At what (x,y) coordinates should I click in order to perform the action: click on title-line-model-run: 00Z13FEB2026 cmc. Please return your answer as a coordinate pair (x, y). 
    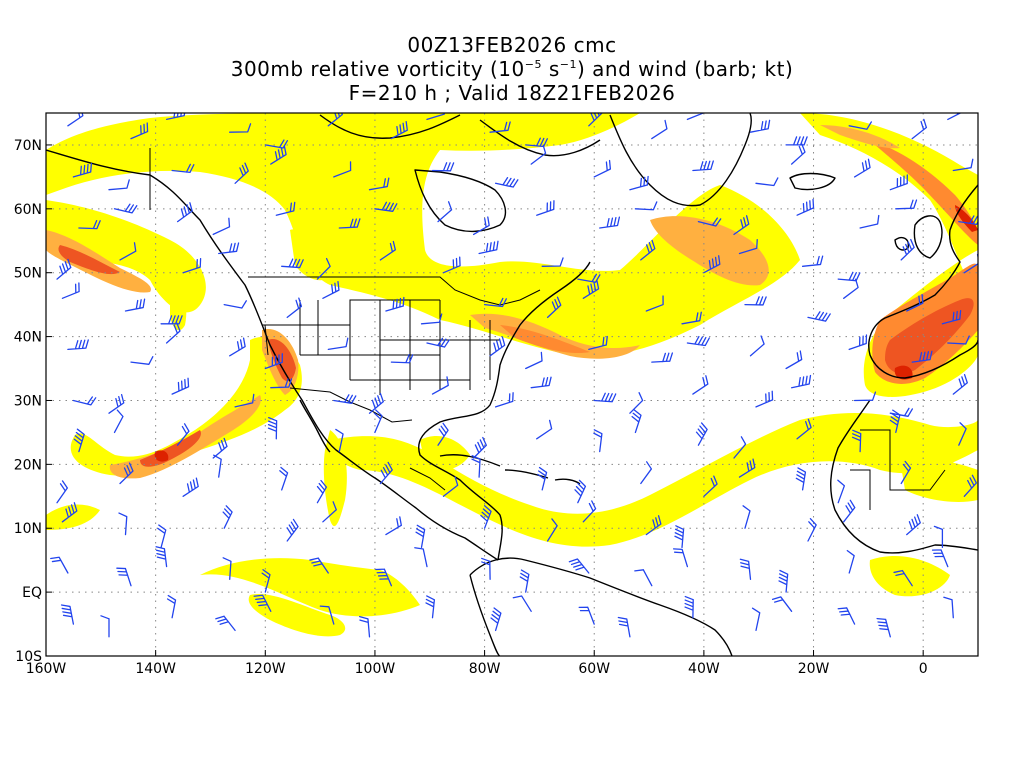
    Looking at the image, I should click on (512, 45).